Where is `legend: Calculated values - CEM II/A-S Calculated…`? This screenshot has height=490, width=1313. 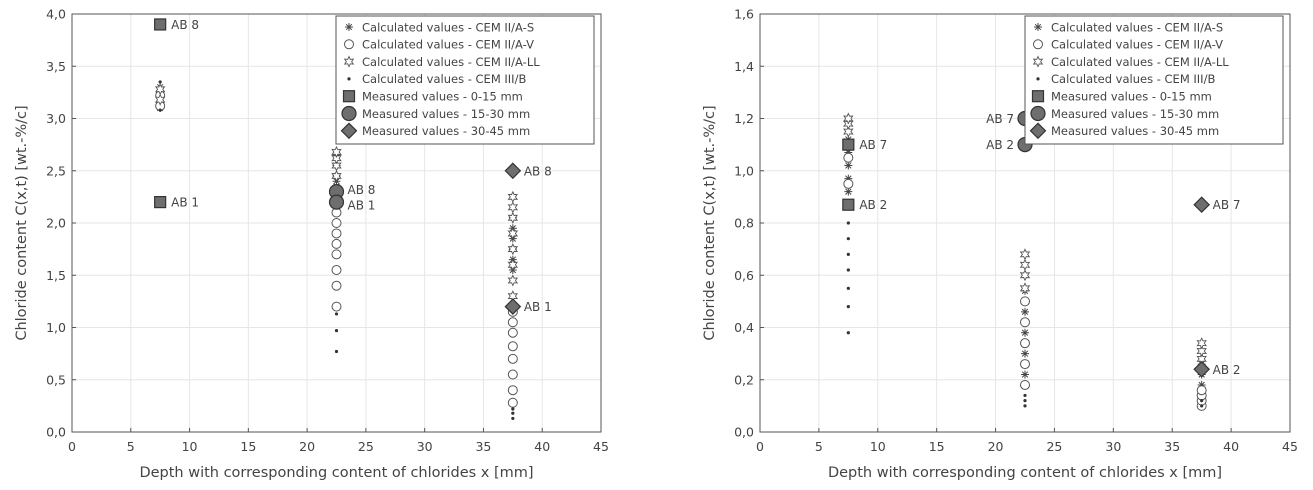 legend: Calculated values - CEM II/A-S Calculated… is located at coordinates (465, 80).